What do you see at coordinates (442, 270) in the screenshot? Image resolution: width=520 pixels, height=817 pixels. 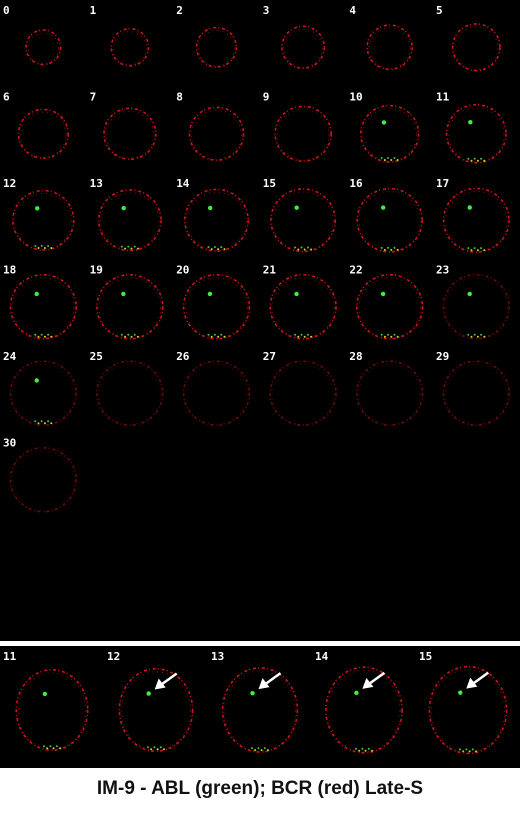 I see `frame-label: 23` at bounding box center [442, 270].